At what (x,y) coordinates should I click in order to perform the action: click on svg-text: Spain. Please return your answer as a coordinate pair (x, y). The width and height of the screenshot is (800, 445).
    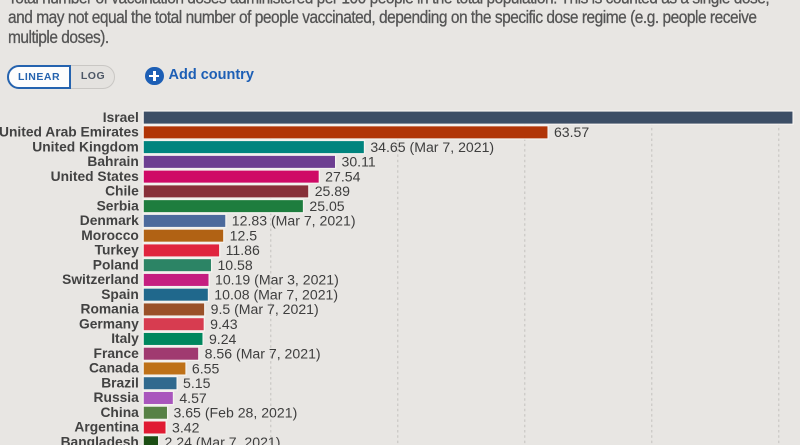
    Looking at the image, I should click on (120, 294).